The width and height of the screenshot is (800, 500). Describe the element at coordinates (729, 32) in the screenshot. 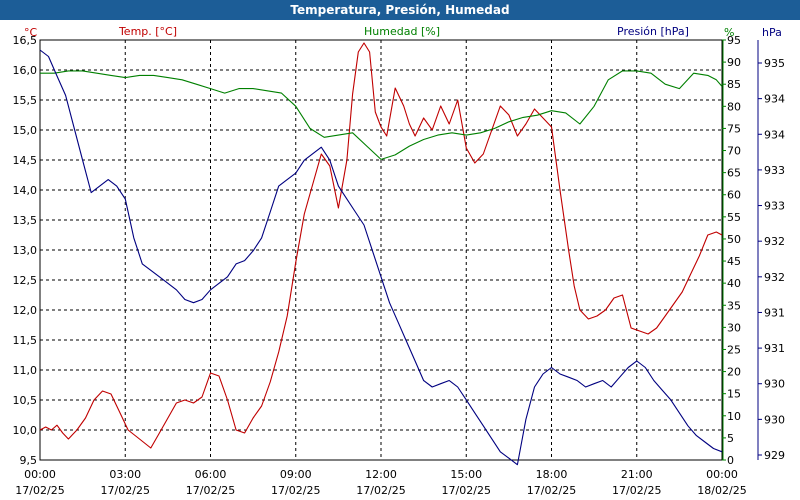

I see `hum-unit-label: %` at that location.